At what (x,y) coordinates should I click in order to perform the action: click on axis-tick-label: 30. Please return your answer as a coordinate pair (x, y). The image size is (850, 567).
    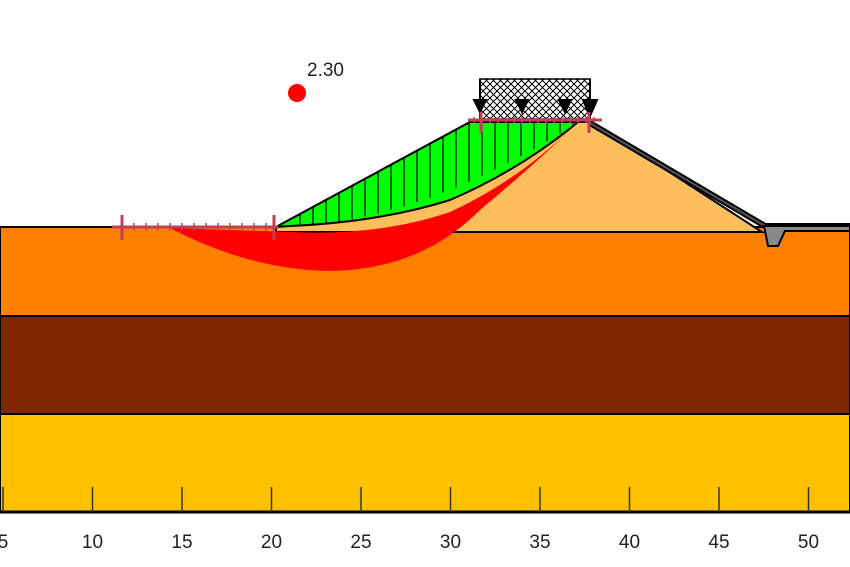
    Looking at the image, I should click on (450, 542).